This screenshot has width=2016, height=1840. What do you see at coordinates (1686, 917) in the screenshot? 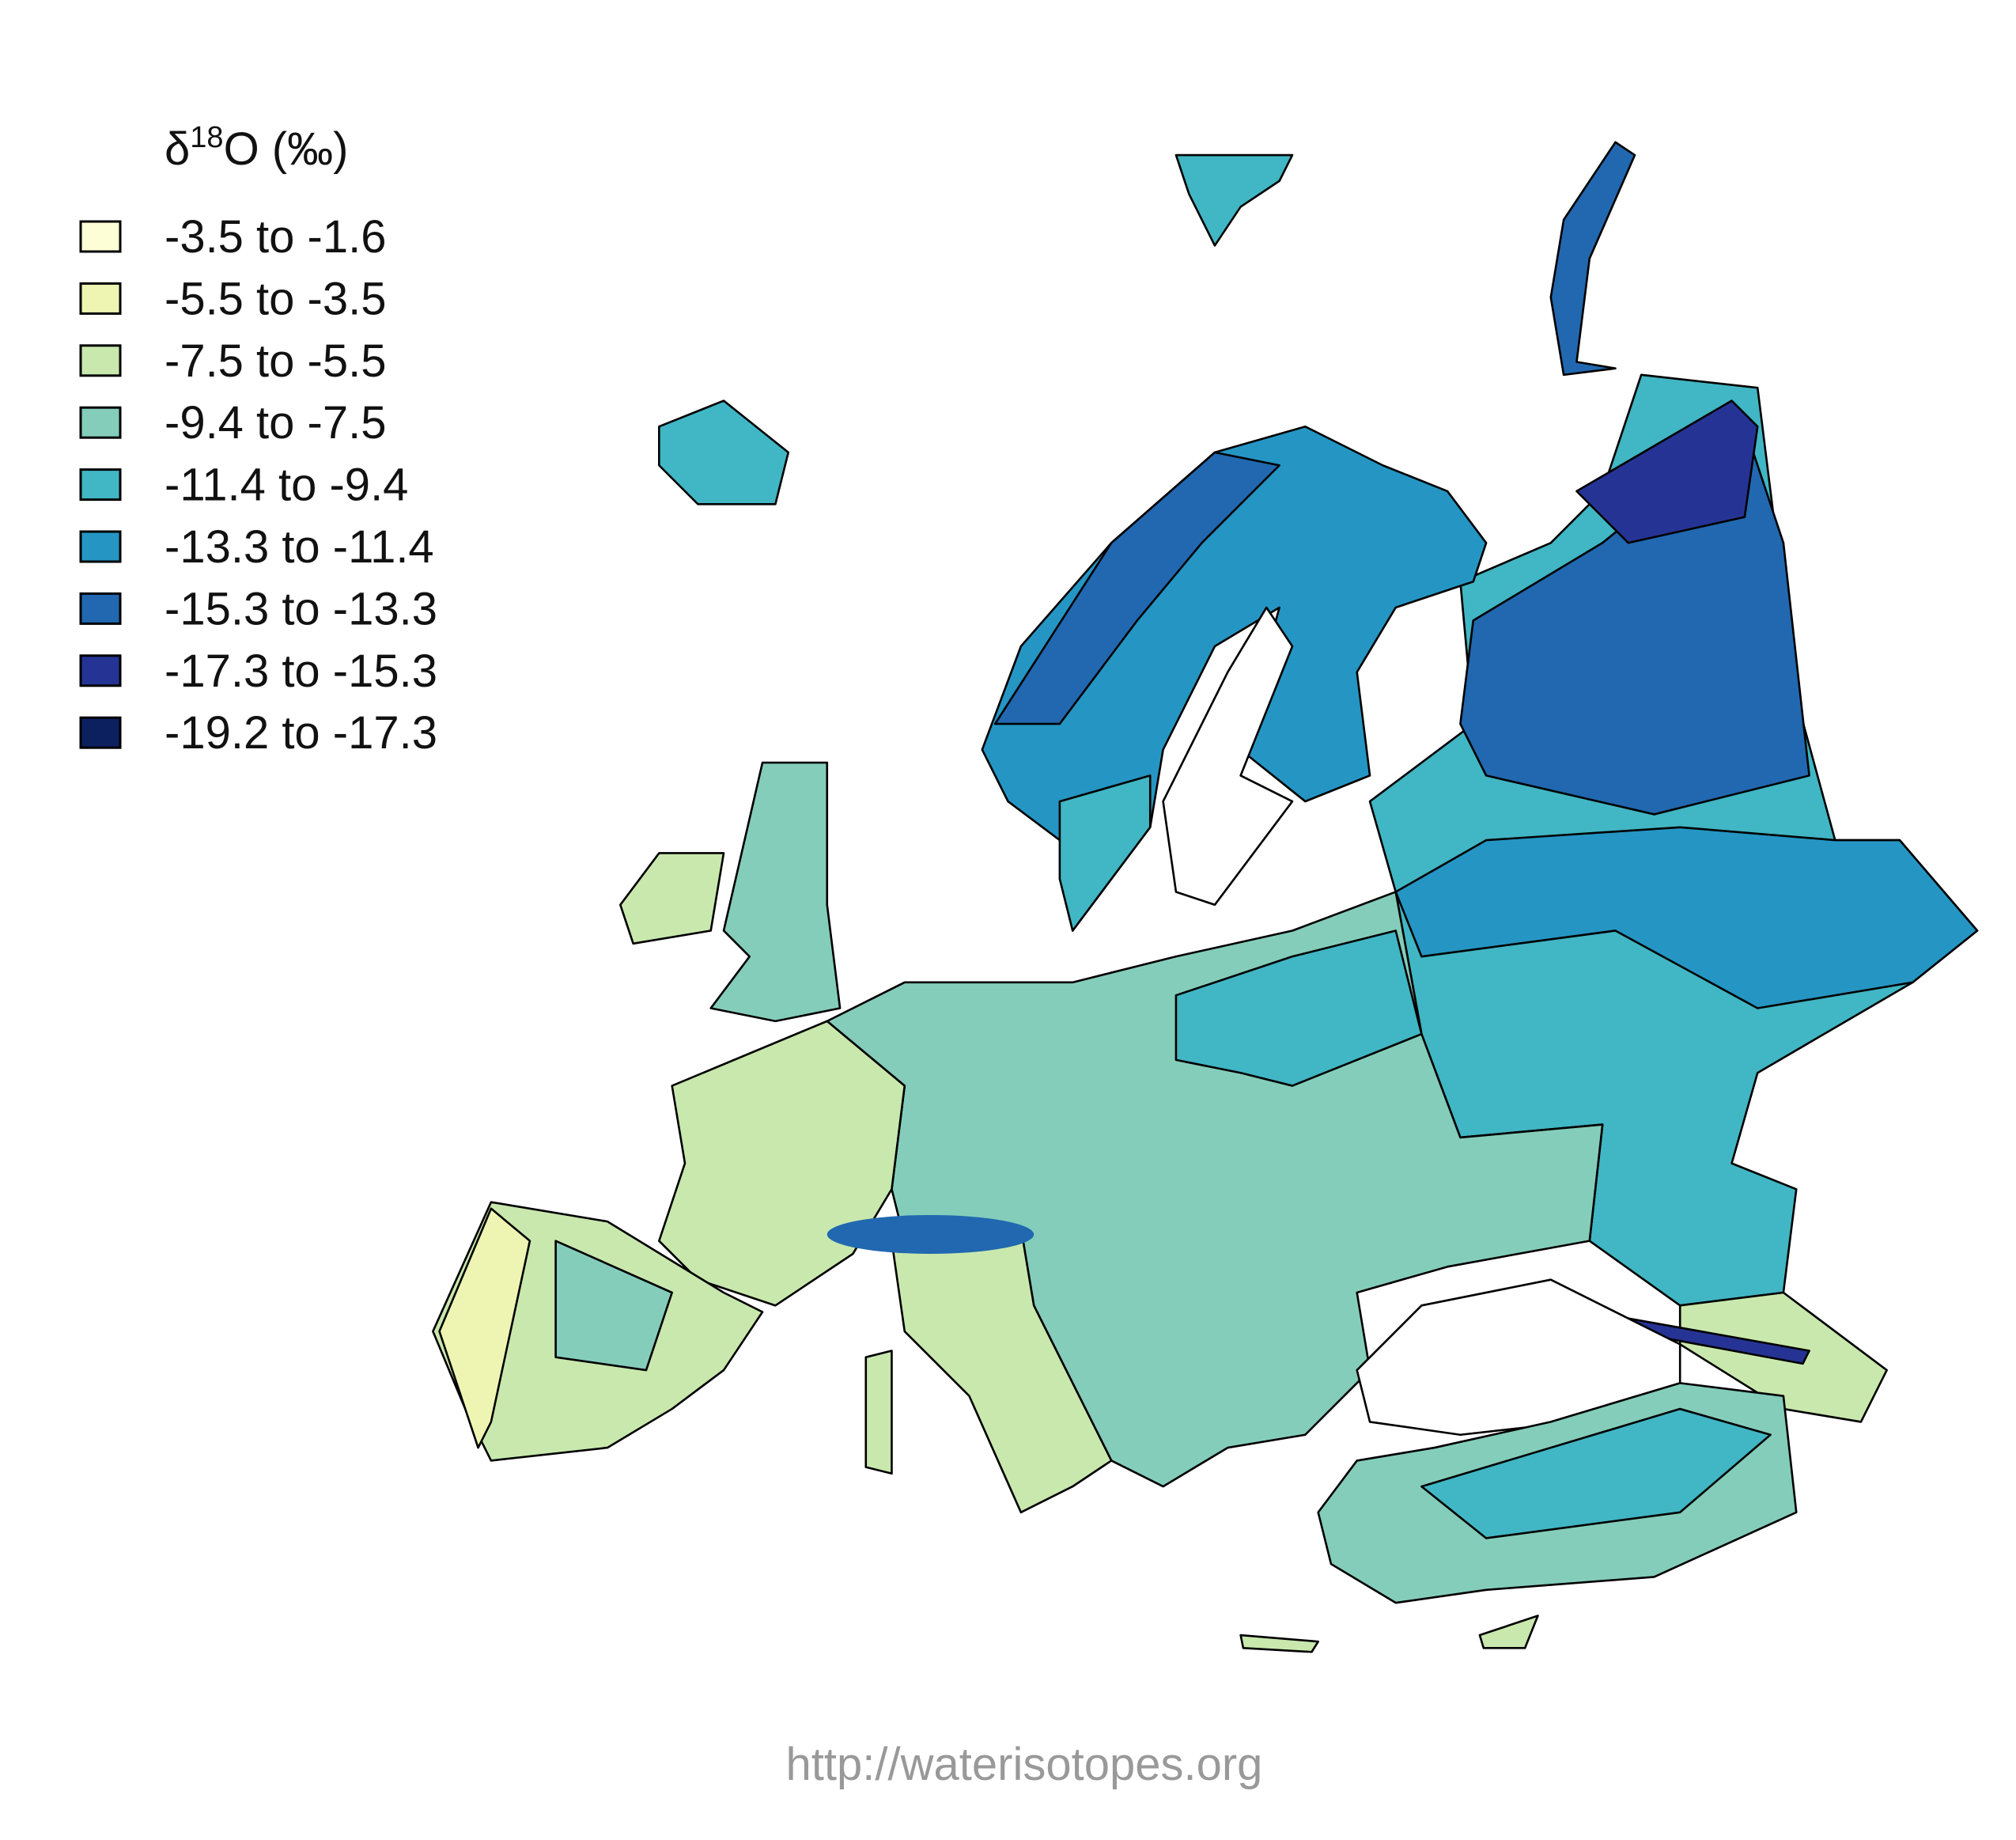
I see `russia-middle` at bounding box center [1686, 917].